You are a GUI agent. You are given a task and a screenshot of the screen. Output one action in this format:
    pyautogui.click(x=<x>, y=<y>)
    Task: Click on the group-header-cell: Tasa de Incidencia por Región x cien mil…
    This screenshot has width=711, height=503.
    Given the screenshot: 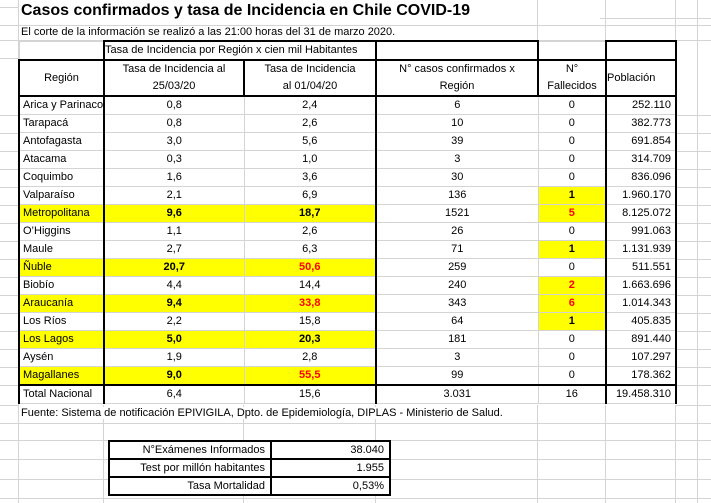 What is the action you would take?
    pyautogui.click(x=240, y=50)
    